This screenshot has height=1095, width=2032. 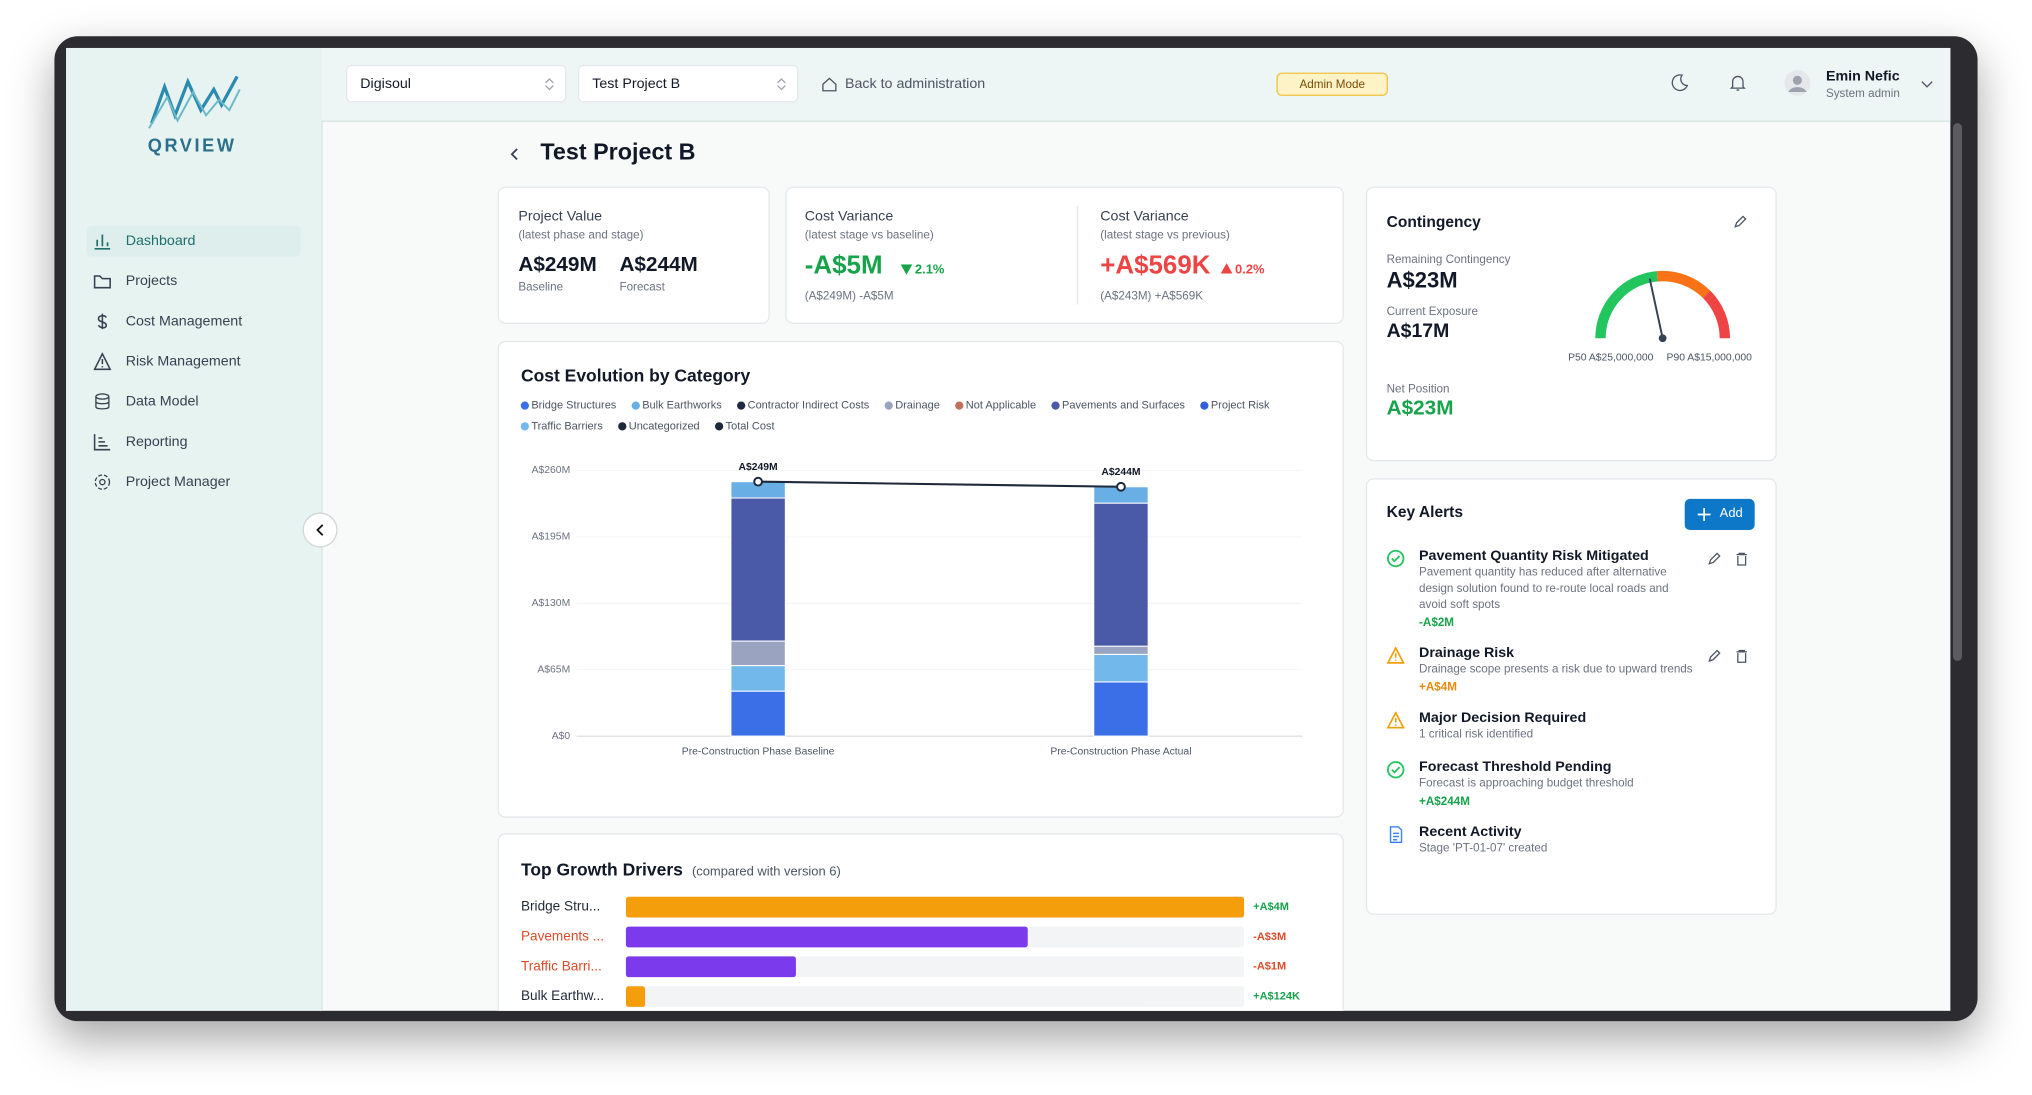 I want to click on variance-change: 0.2%, so click(x=1250, y=270).